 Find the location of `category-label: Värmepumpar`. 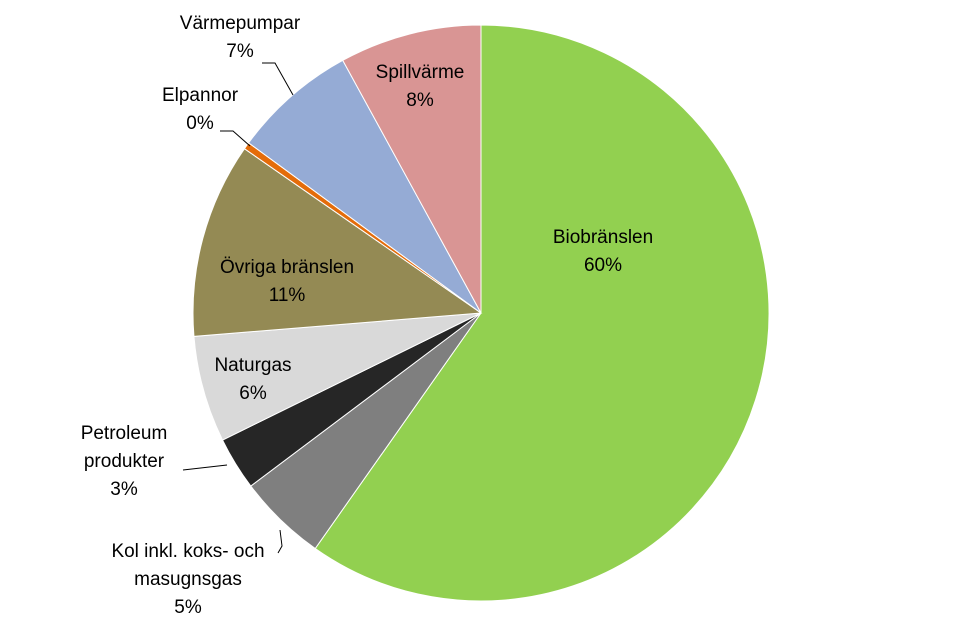

category-label: Värmepumpar is located at coordinates (240, 23).